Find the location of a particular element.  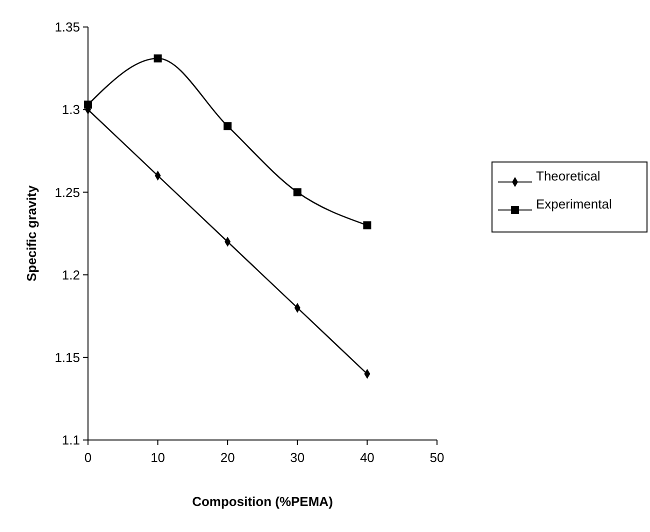

x-axis-title: Composition (%PEMA) is located at coordinates (262, 501).